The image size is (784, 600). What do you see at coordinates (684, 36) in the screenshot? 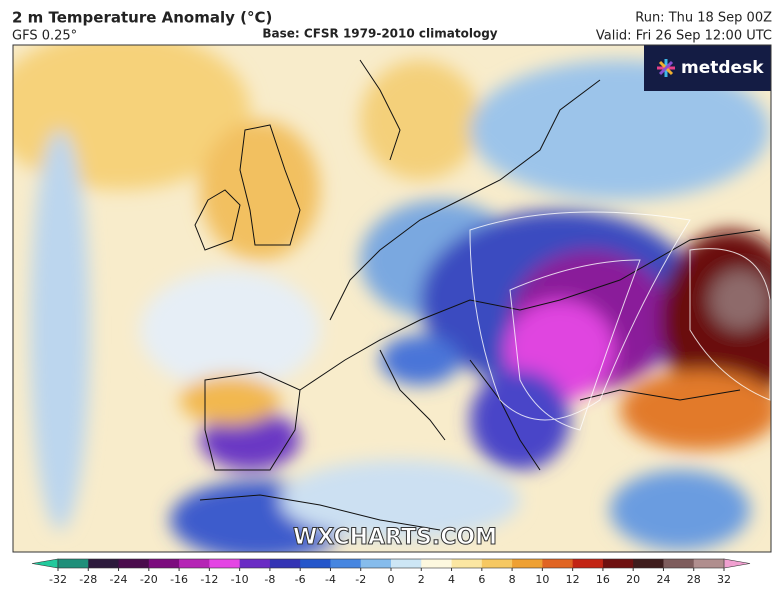
I see `valid: Valid: Fri 26 Sep 12:00 UTC` at bounding box center [684, 36].